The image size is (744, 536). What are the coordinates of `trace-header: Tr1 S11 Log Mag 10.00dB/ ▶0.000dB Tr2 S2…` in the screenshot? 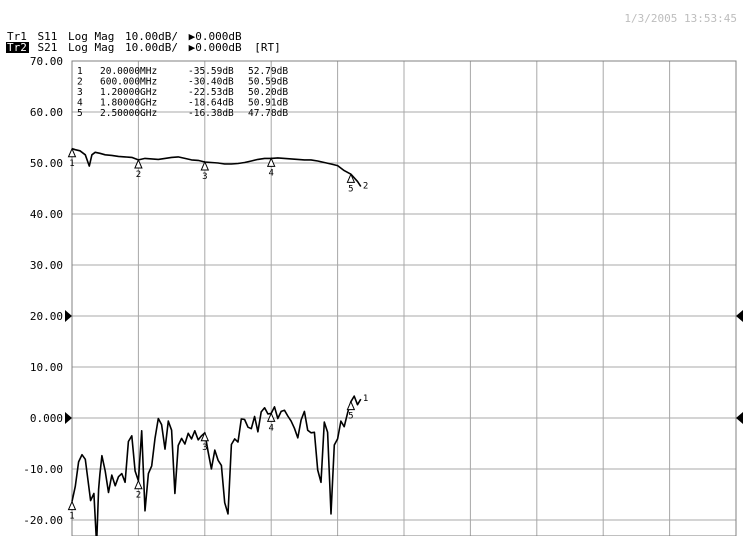 It's located at (143, 42).